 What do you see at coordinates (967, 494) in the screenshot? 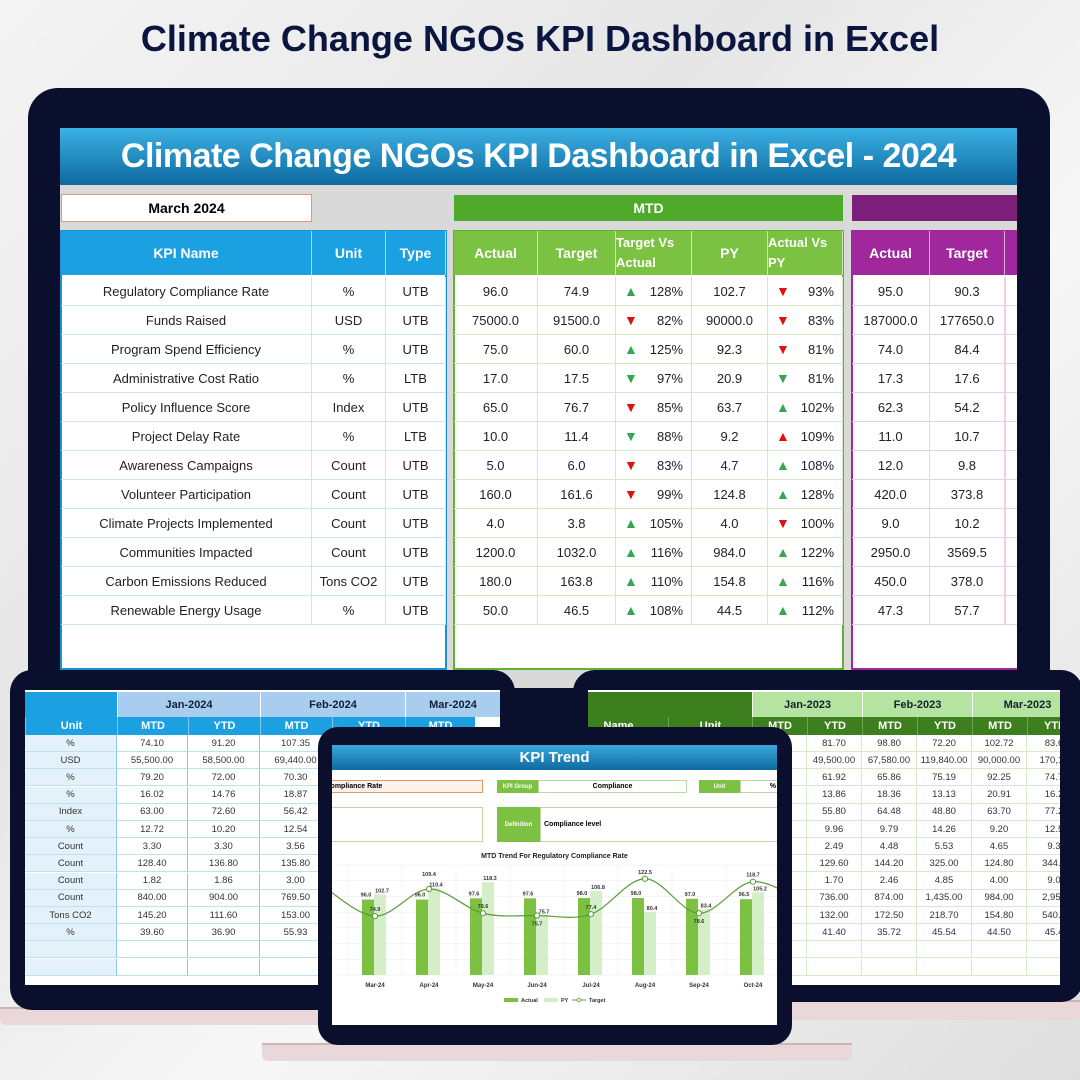
I see `cell-ytd-target: 373.8` at bounding box center [967, 494].